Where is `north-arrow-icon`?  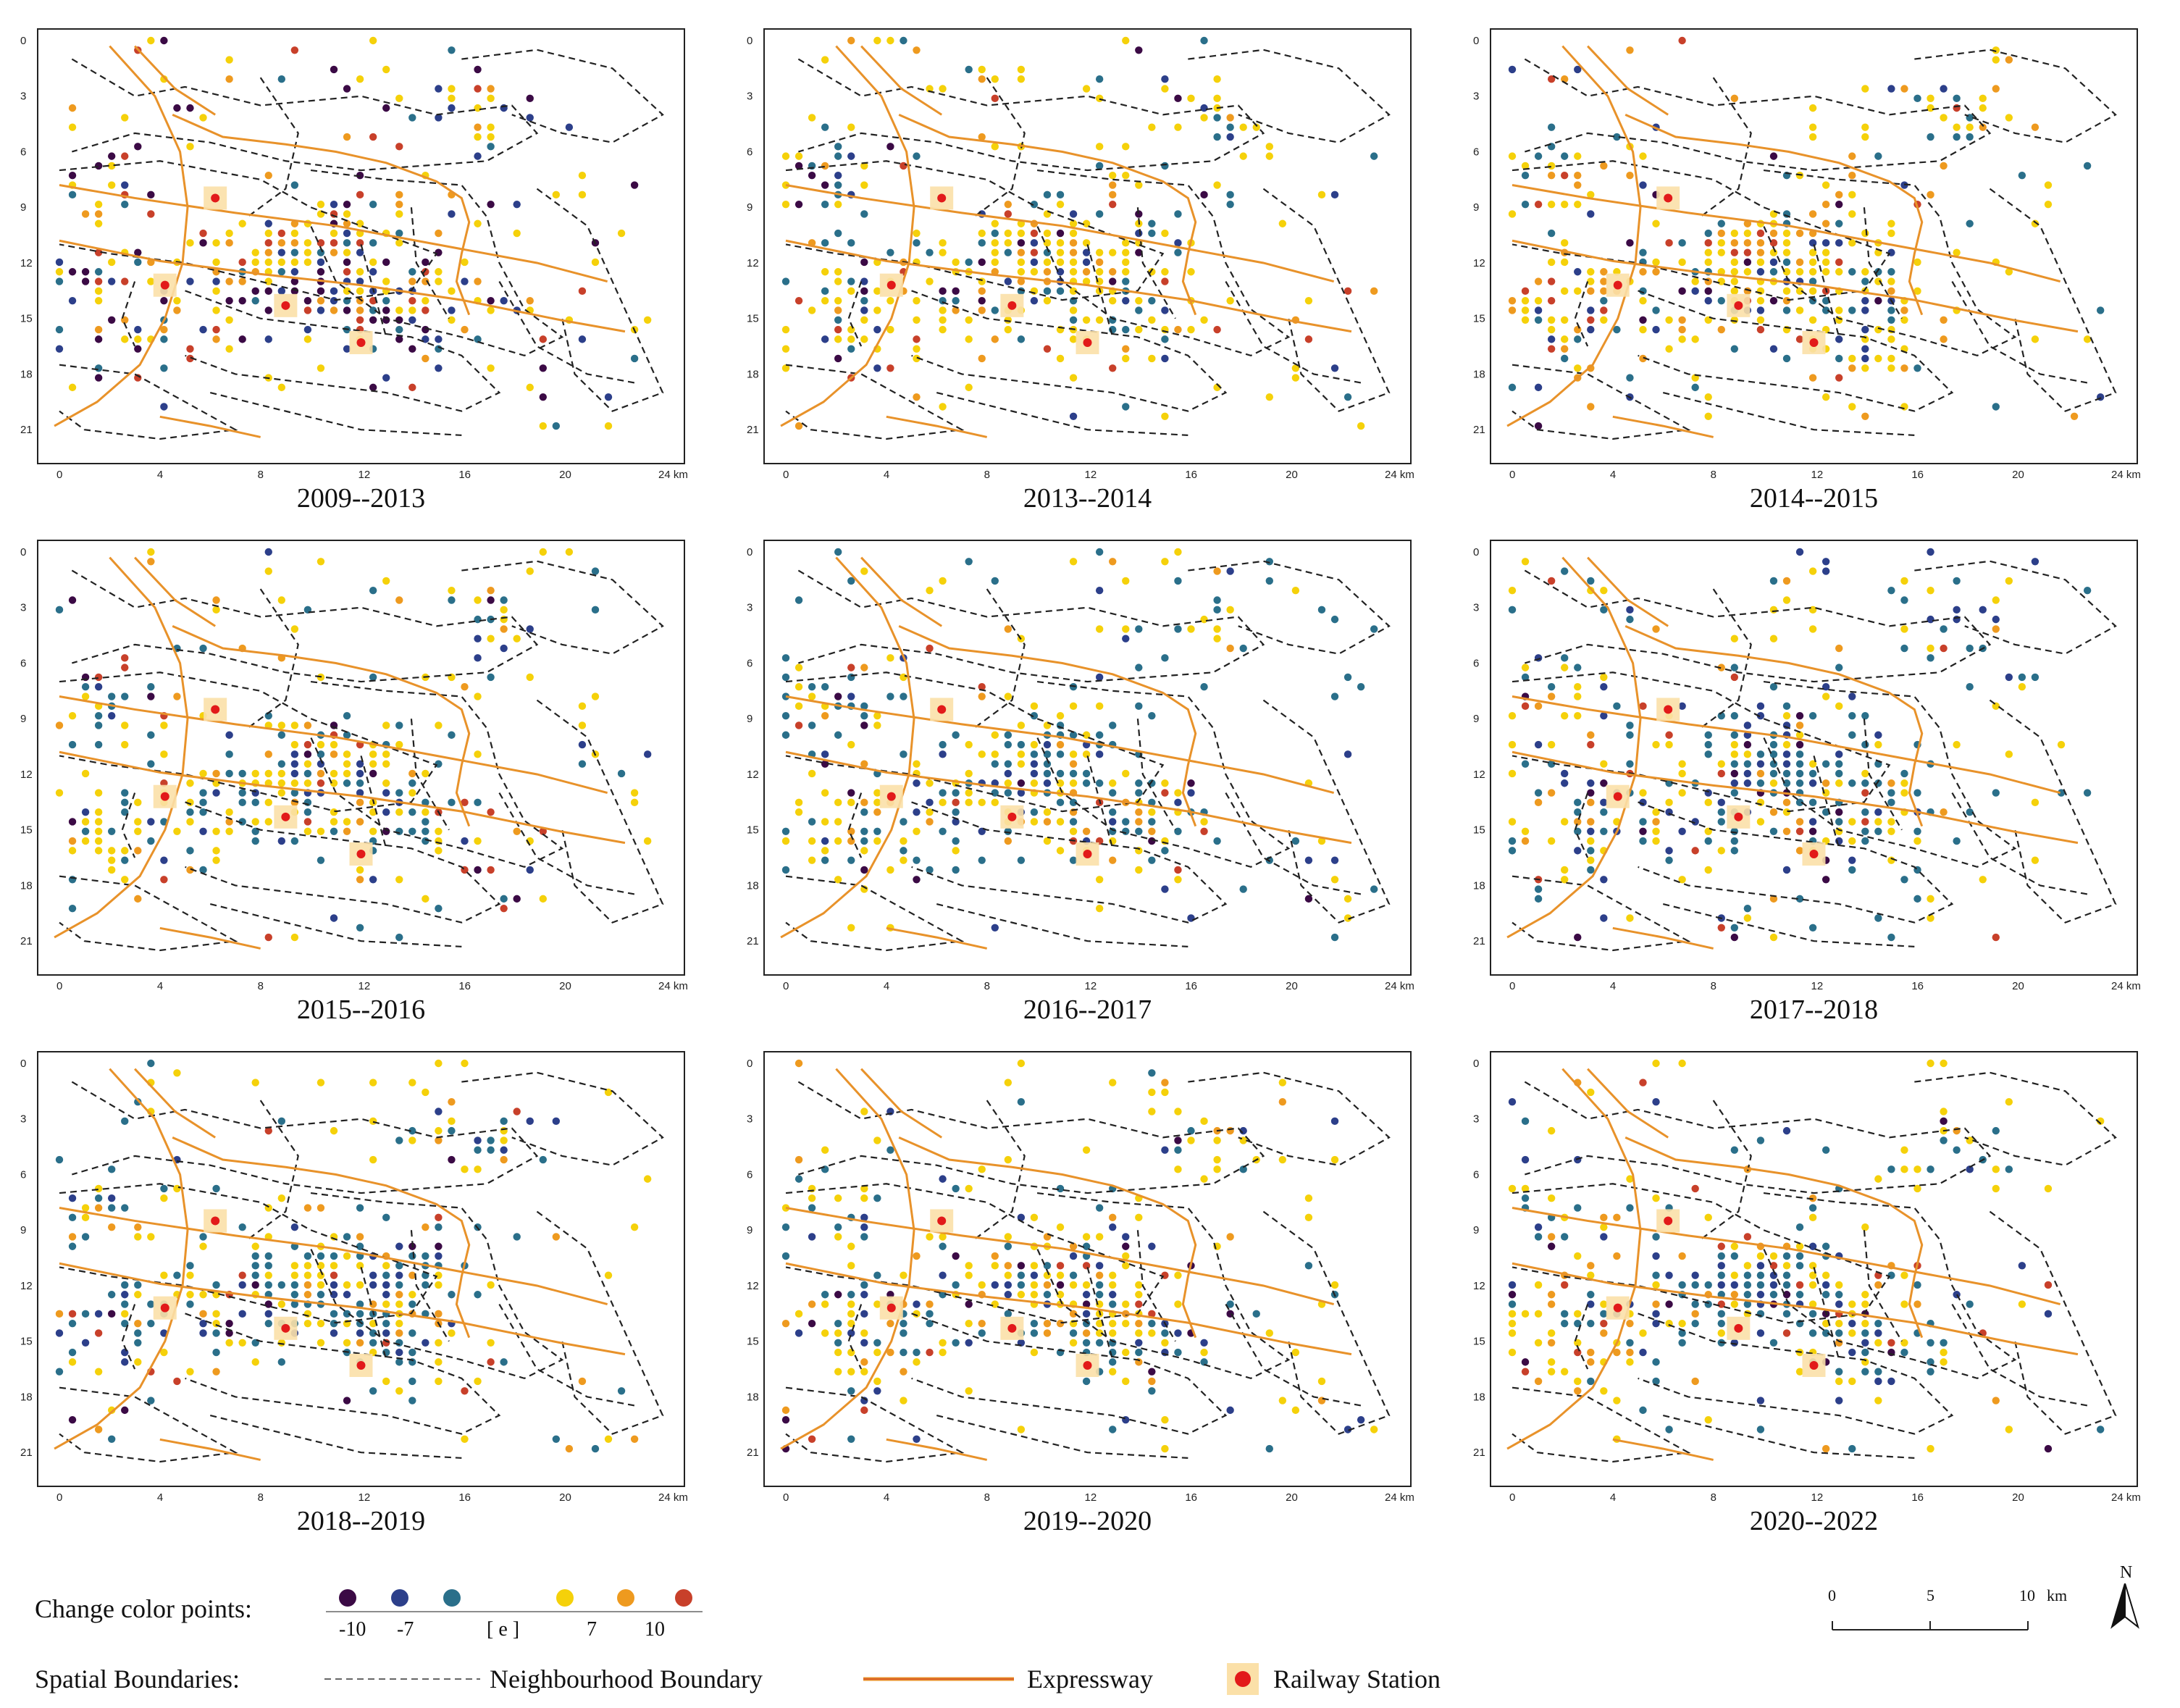
north-arrow-icon is located at coordinates (2124, 1606).